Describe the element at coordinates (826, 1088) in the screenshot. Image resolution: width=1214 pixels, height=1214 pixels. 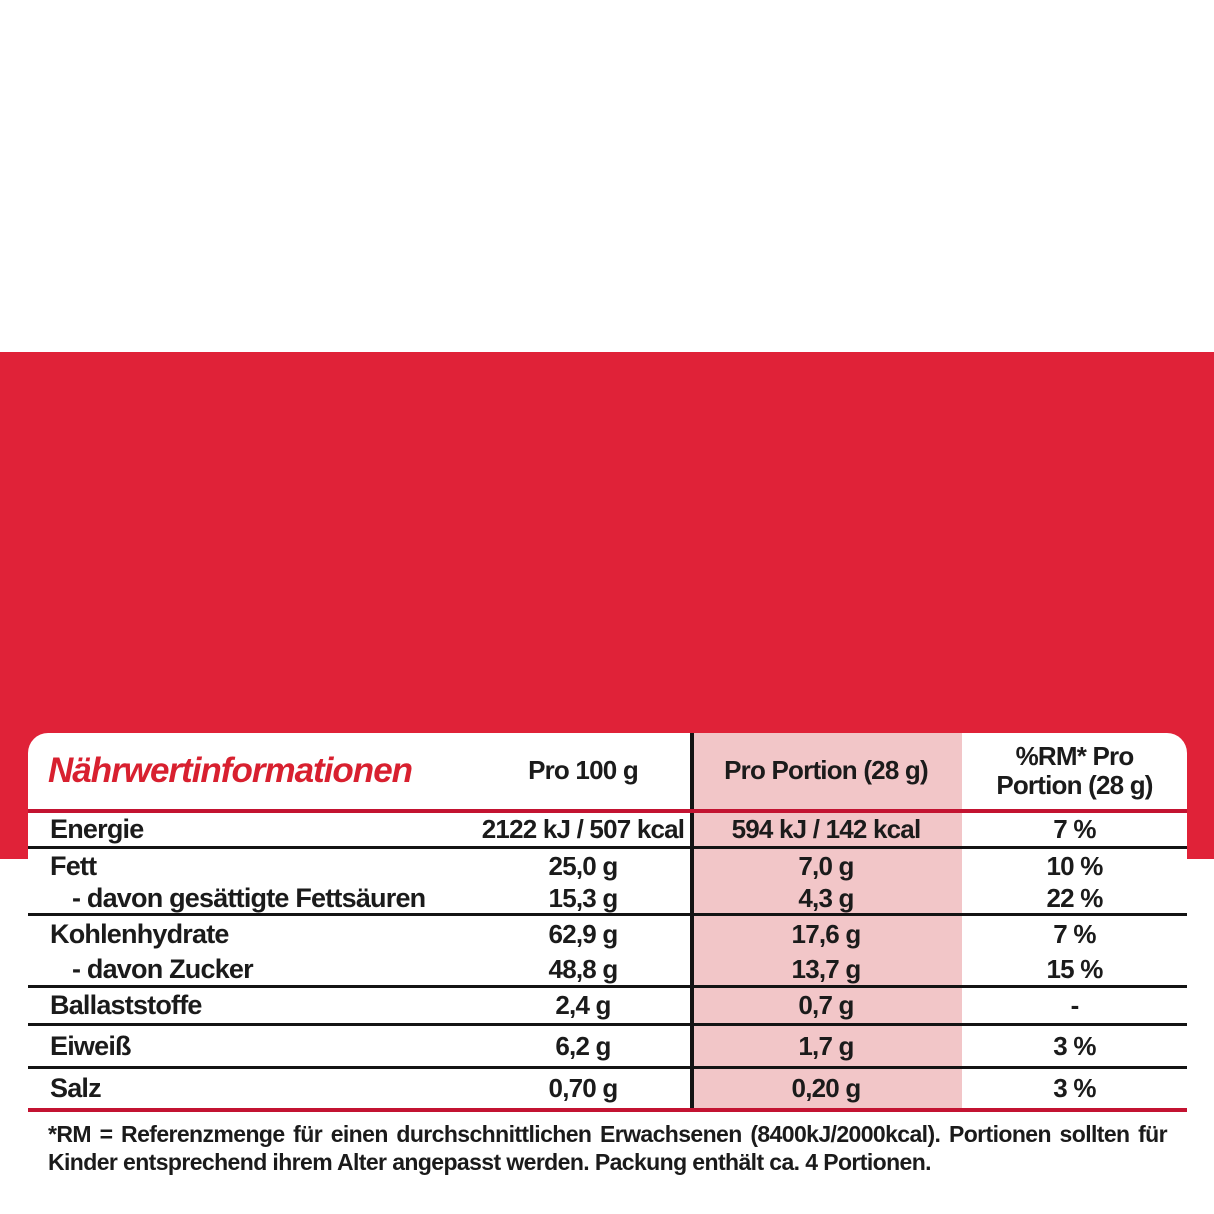
I see `portion-value: 0,20 g` at that location.